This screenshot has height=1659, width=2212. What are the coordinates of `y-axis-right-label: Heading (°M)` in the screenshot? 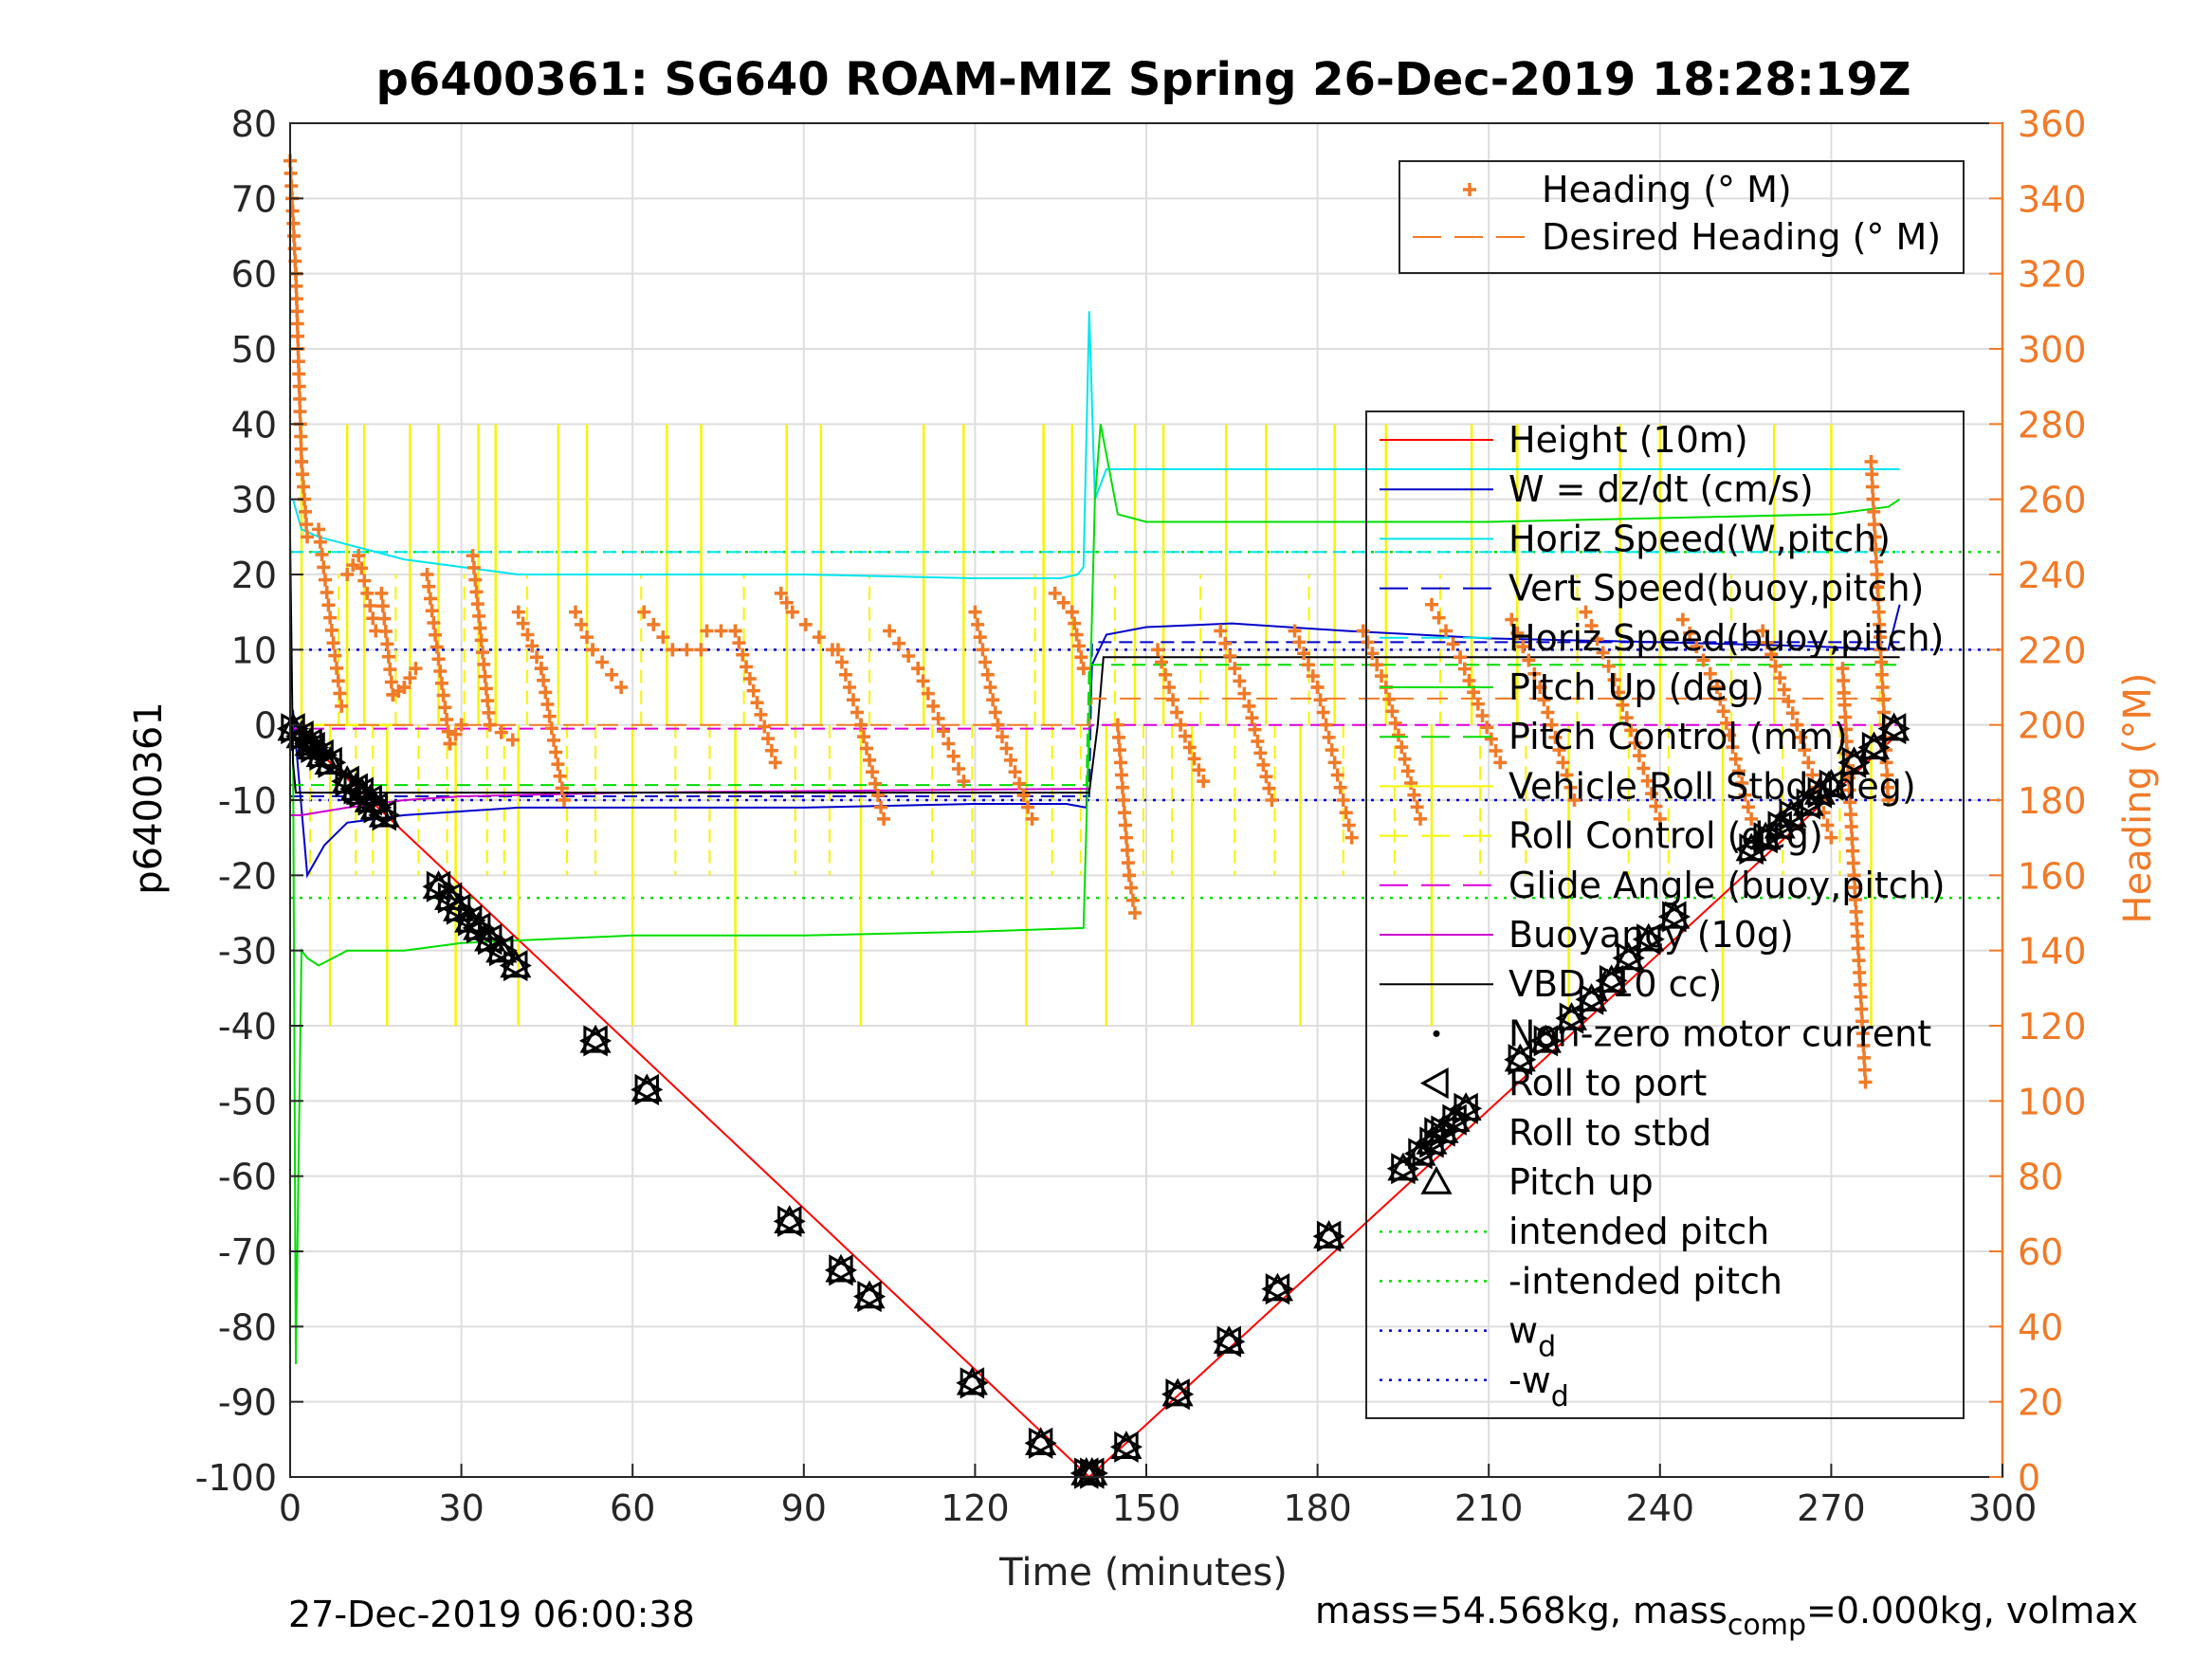 It's located at (2138, 798).